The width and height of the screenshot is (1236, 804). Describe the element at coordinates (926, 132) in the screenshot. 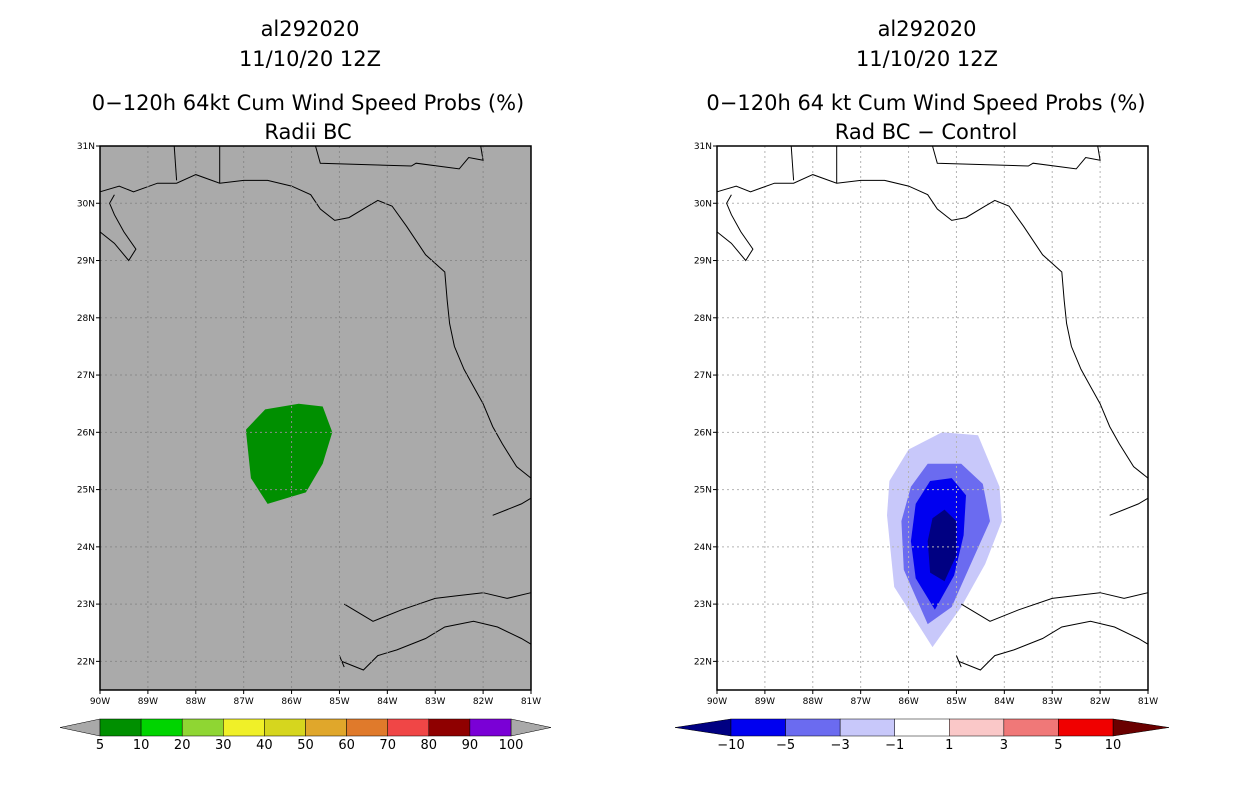

I see `right-subtitle: Rad BC − Control` at that location.